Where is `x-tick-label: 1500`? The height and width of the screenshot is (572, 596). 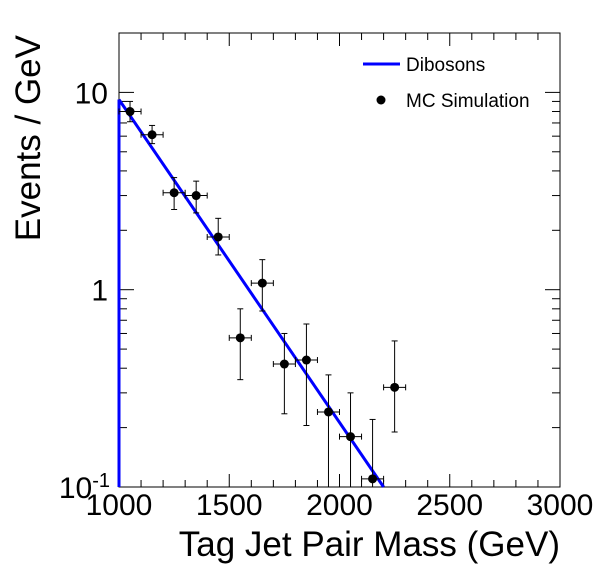
x-tick-label: 1500 is located at coordinates (229, 505).